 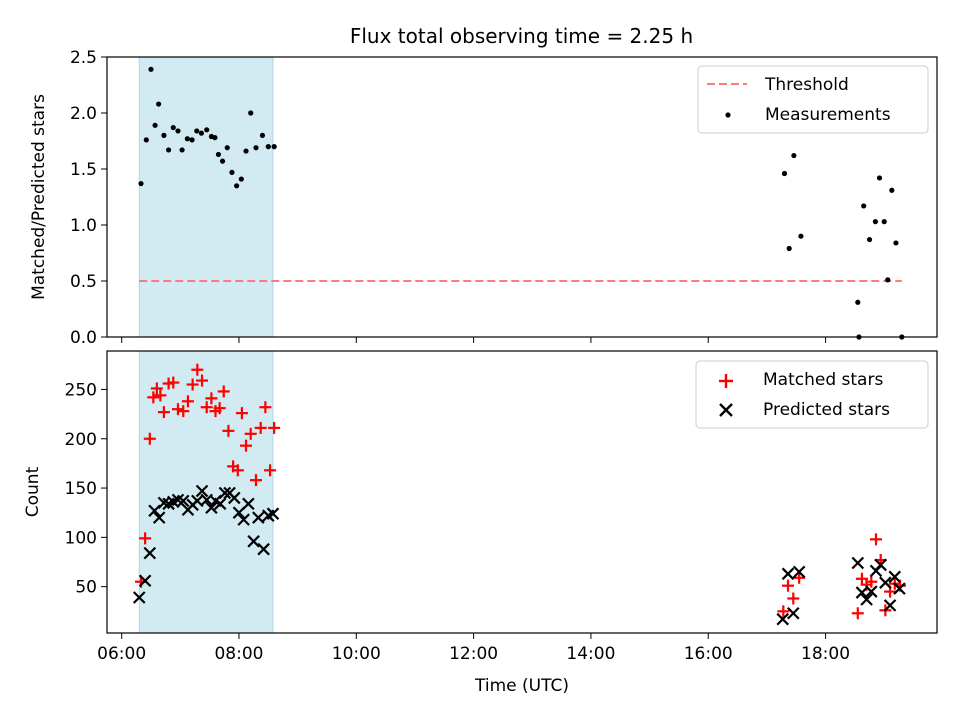 I want to click on legend-threshold-label: Threshold, so click(x=806, y=85).